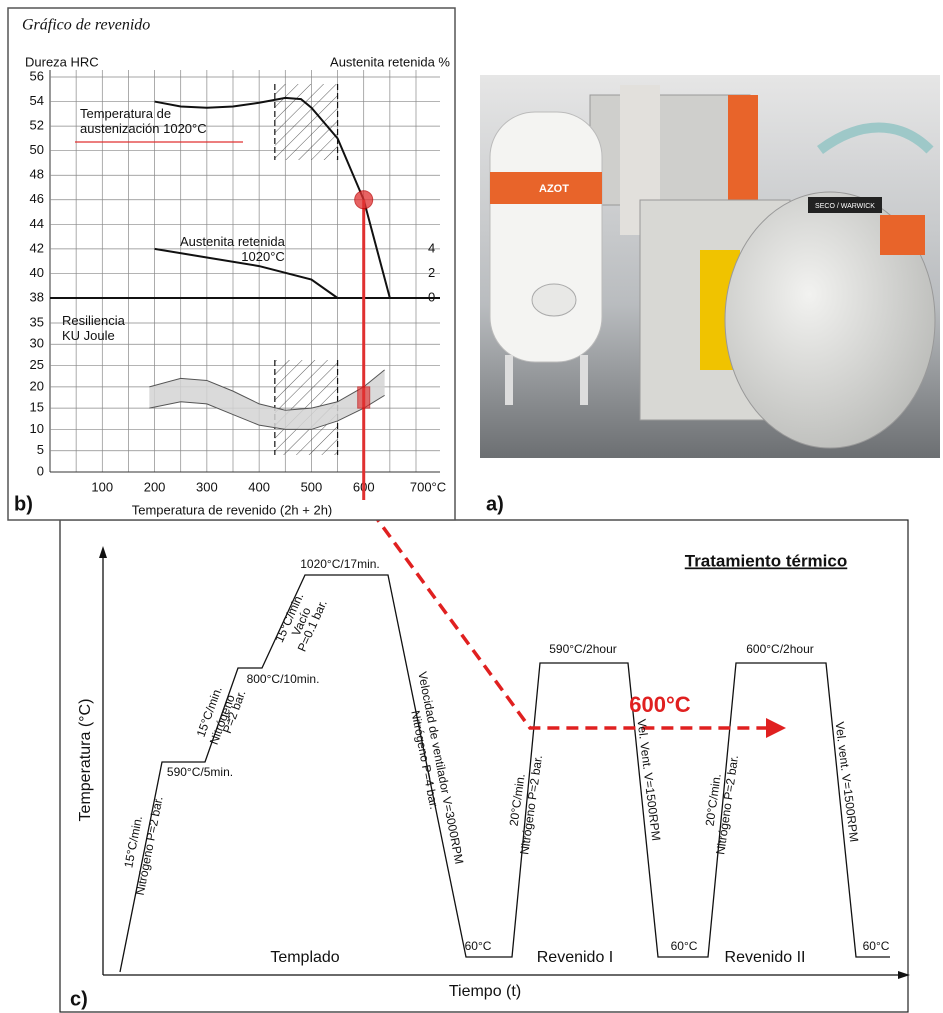 The image size is (943, 1013). What do you see at coordinates (304, 957) in the screenshot?
I see `stage-label: Templado` at bounding box center [304, 957].